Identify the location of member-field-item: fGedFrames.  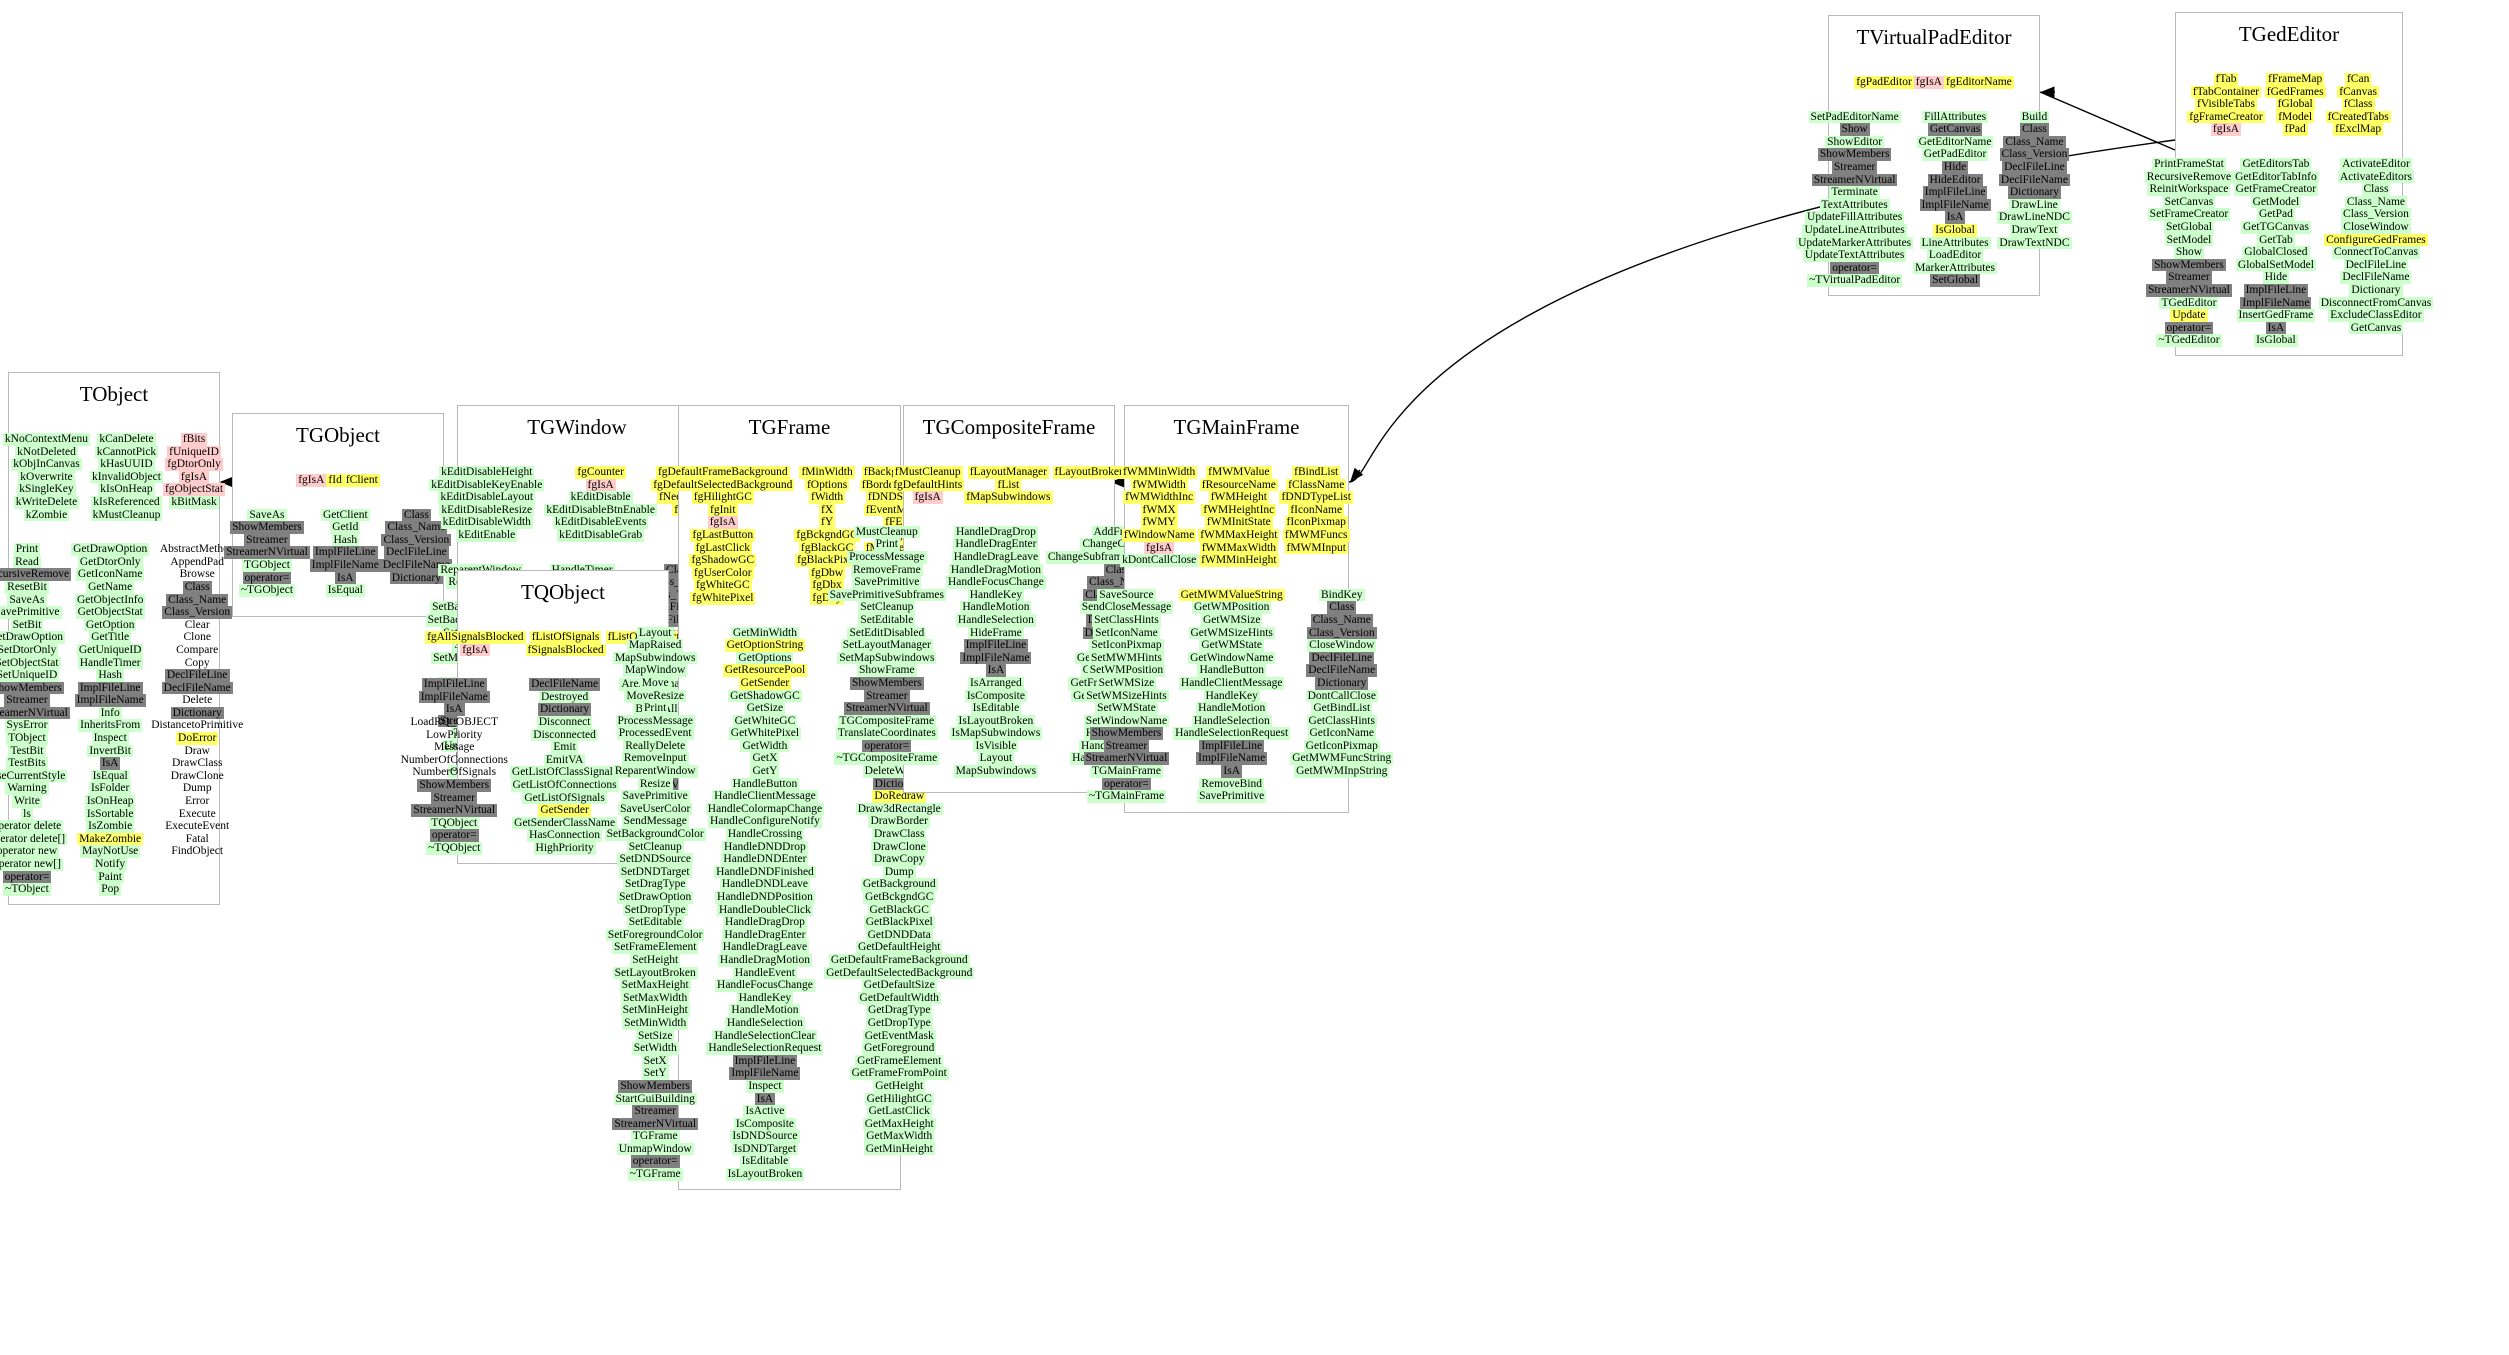
(2295, 92).